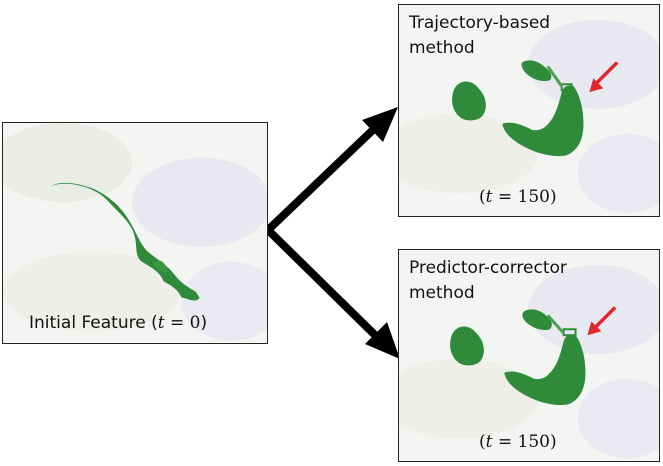 The height and width of the screenshot is (466, 663). I want to click on title-line-1: Trajectory-based, so click(480, 23).